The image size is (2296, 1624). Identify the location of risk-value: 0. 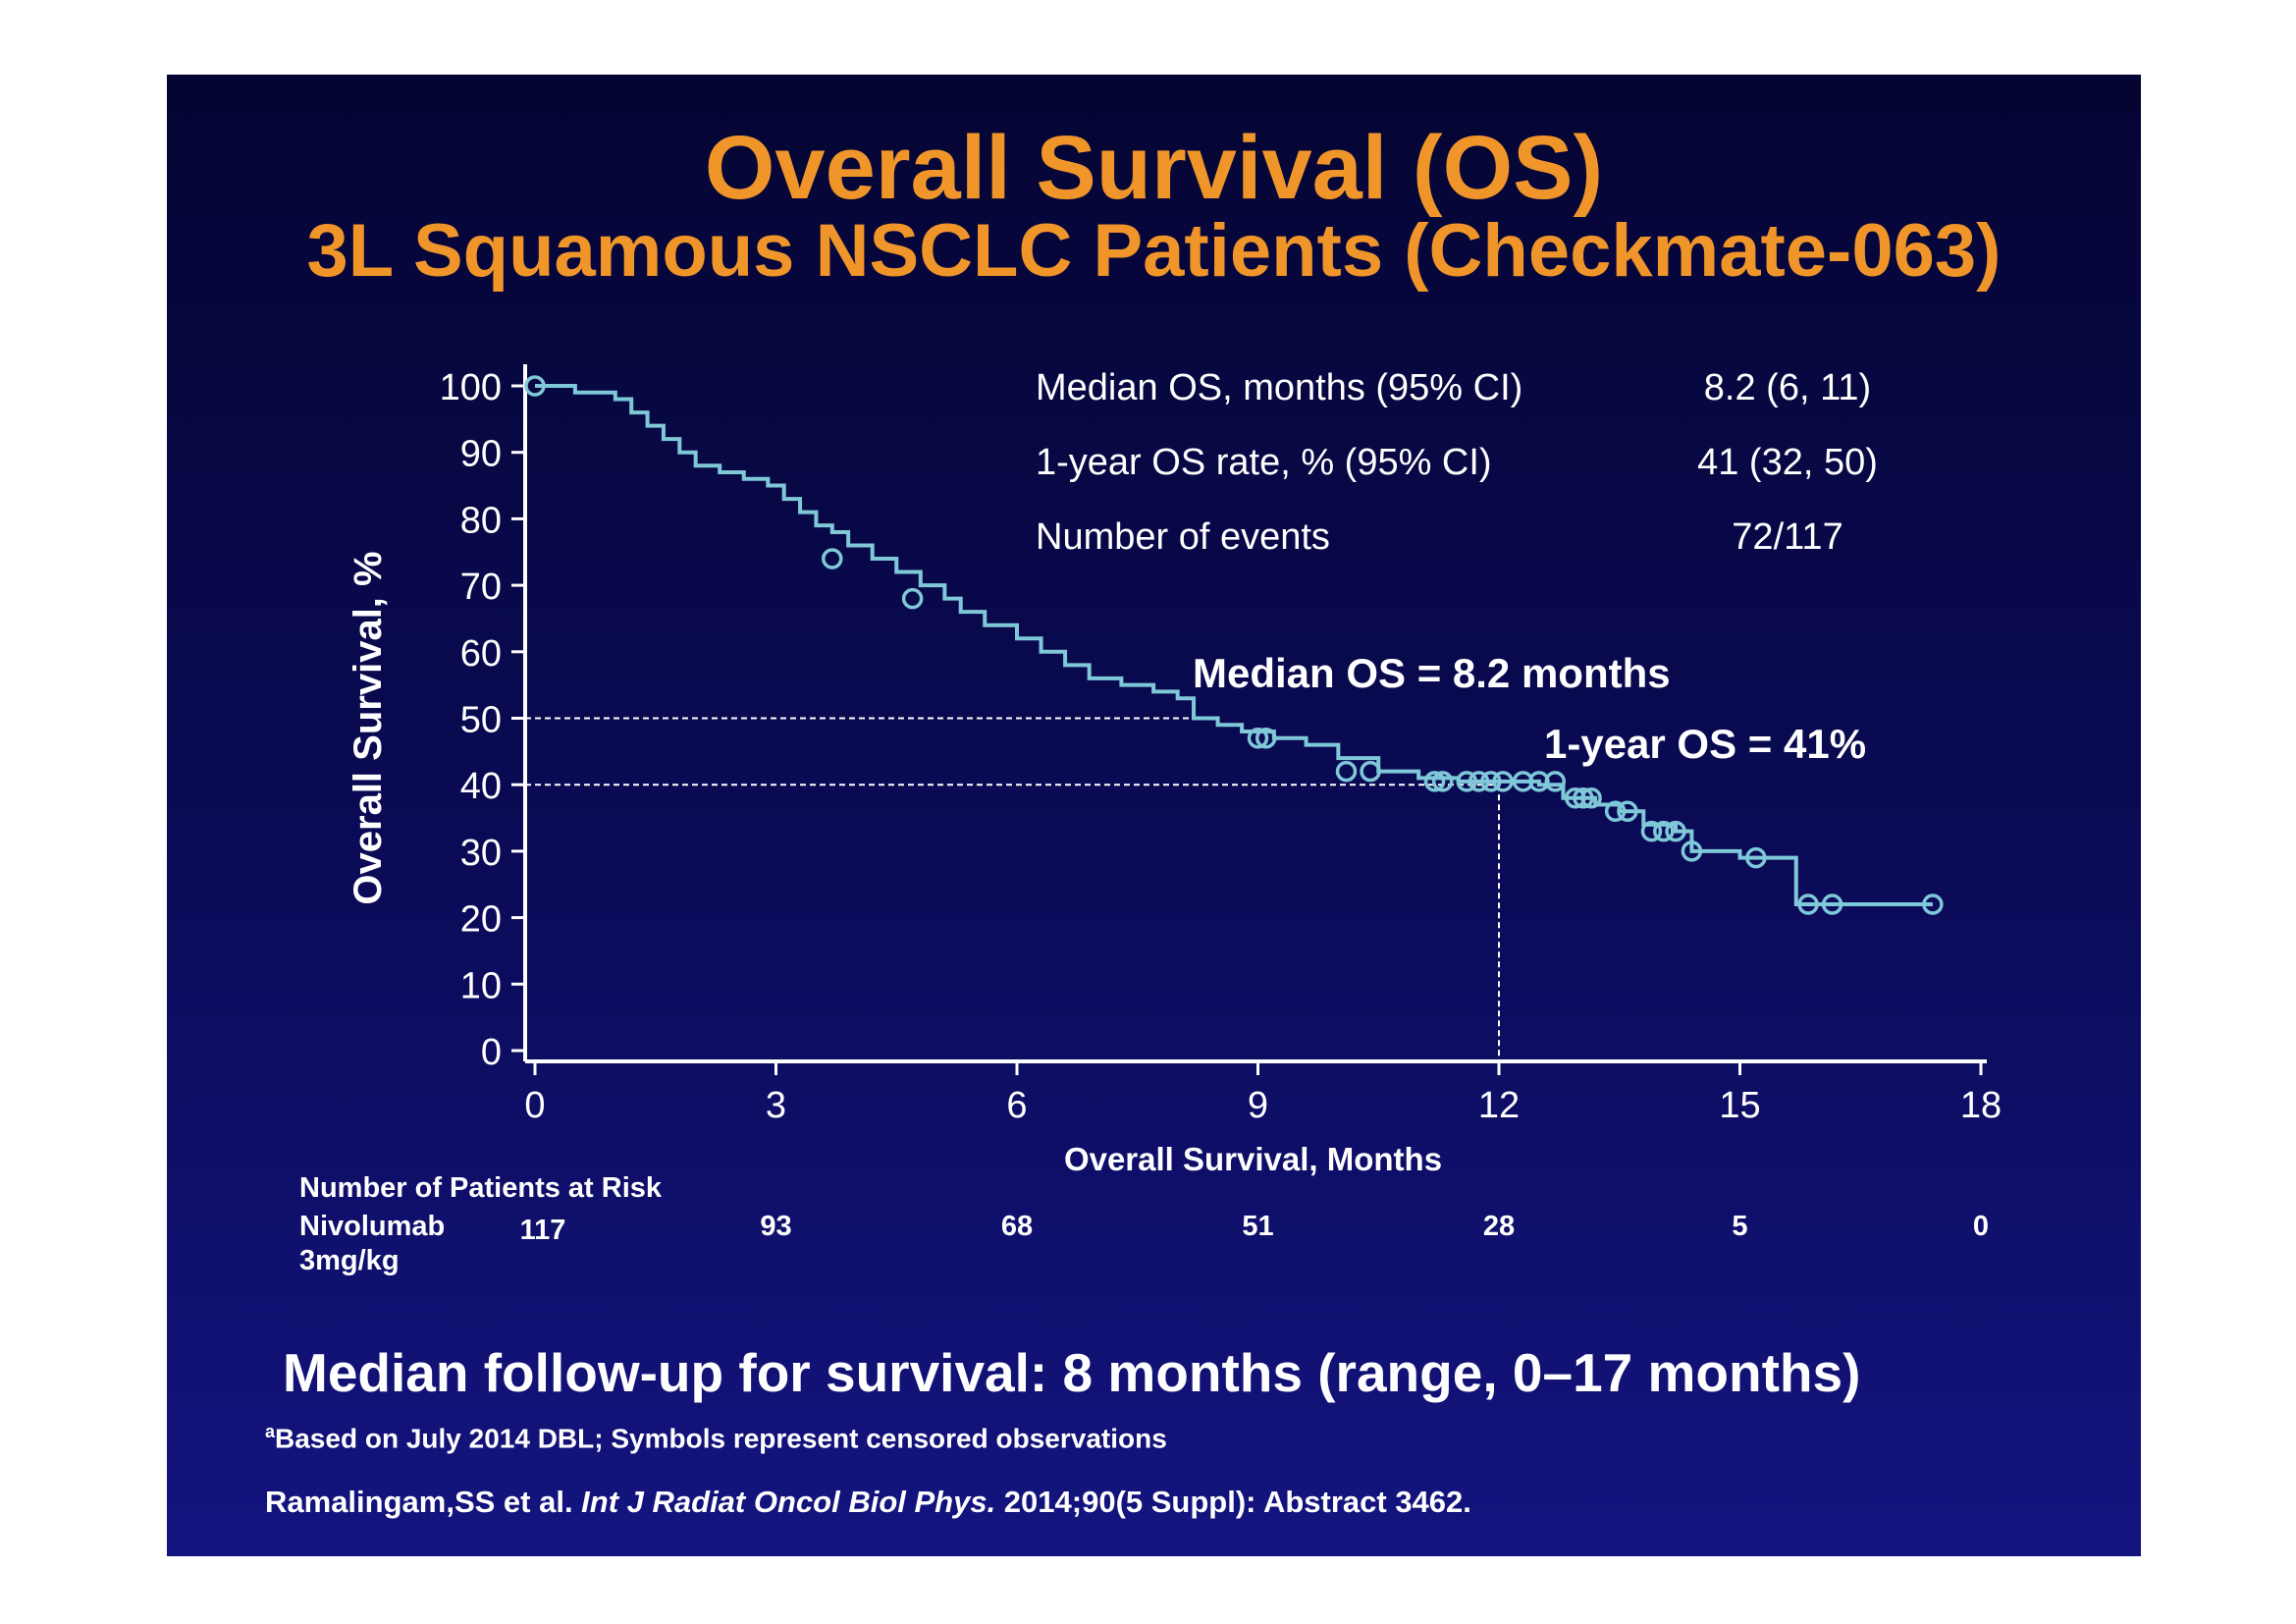
(1981, 1226).